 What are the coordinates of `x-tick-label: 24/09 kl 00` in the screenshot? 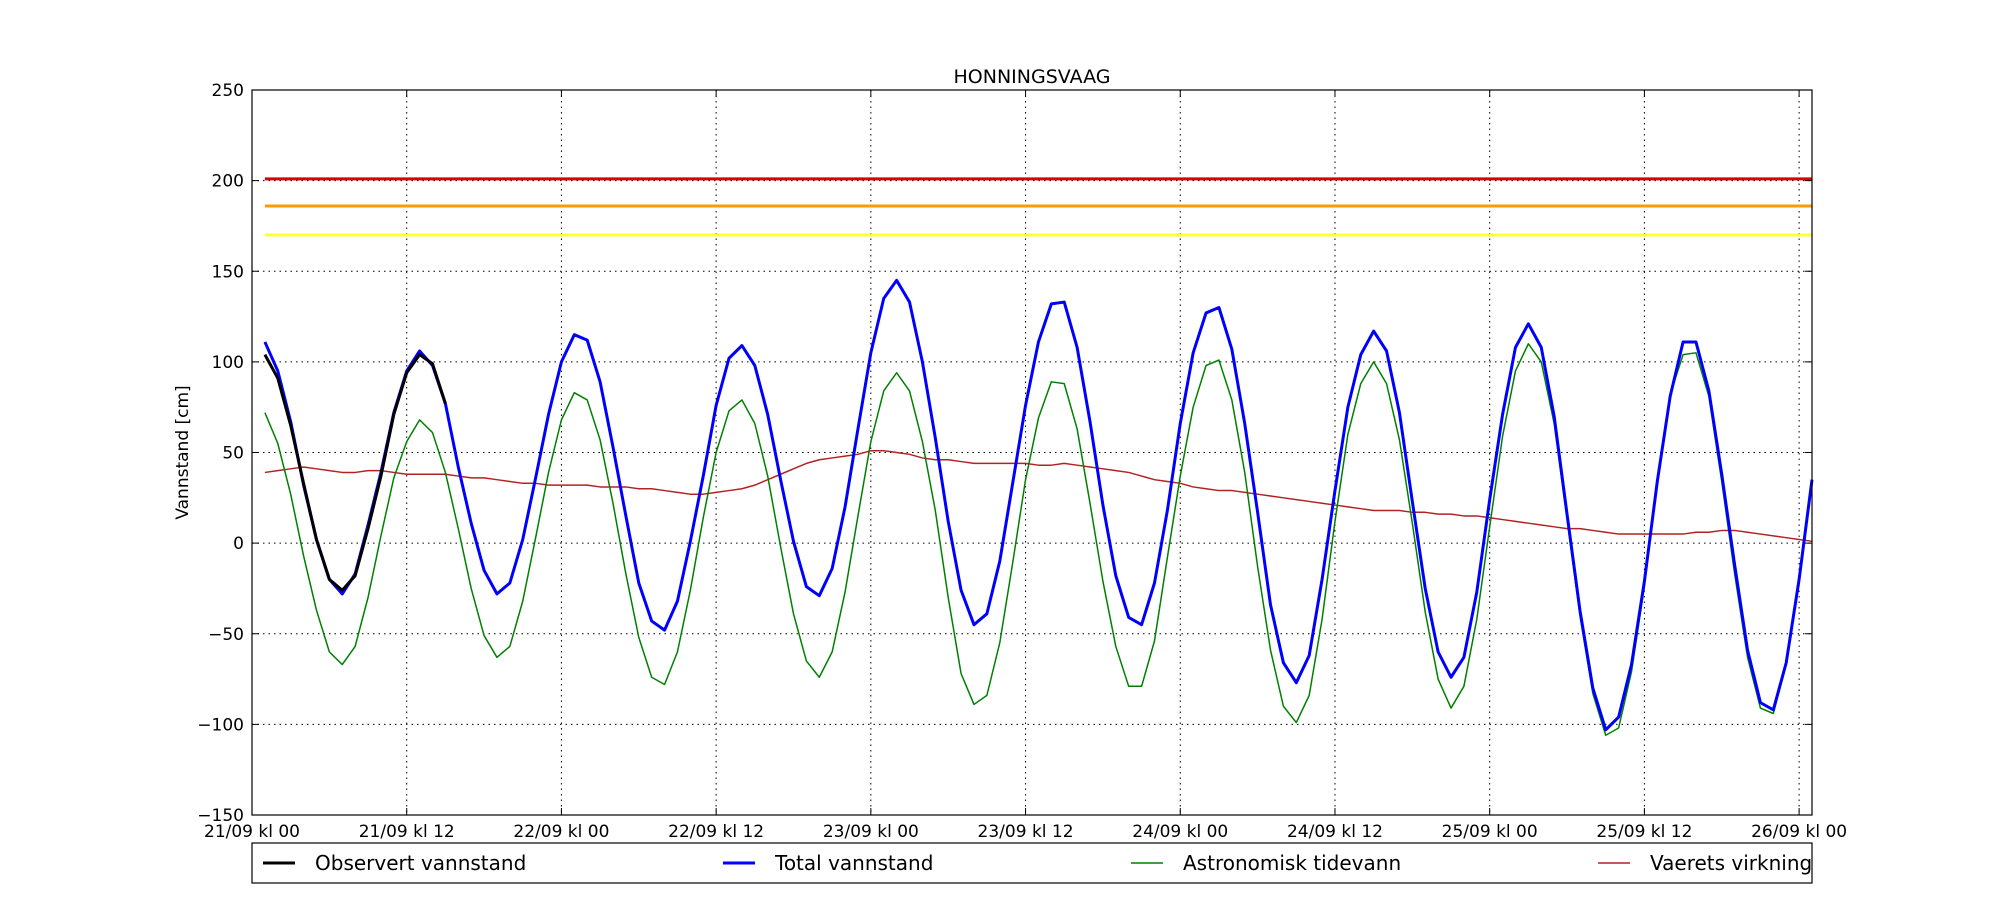 It's located at (1180, 832).